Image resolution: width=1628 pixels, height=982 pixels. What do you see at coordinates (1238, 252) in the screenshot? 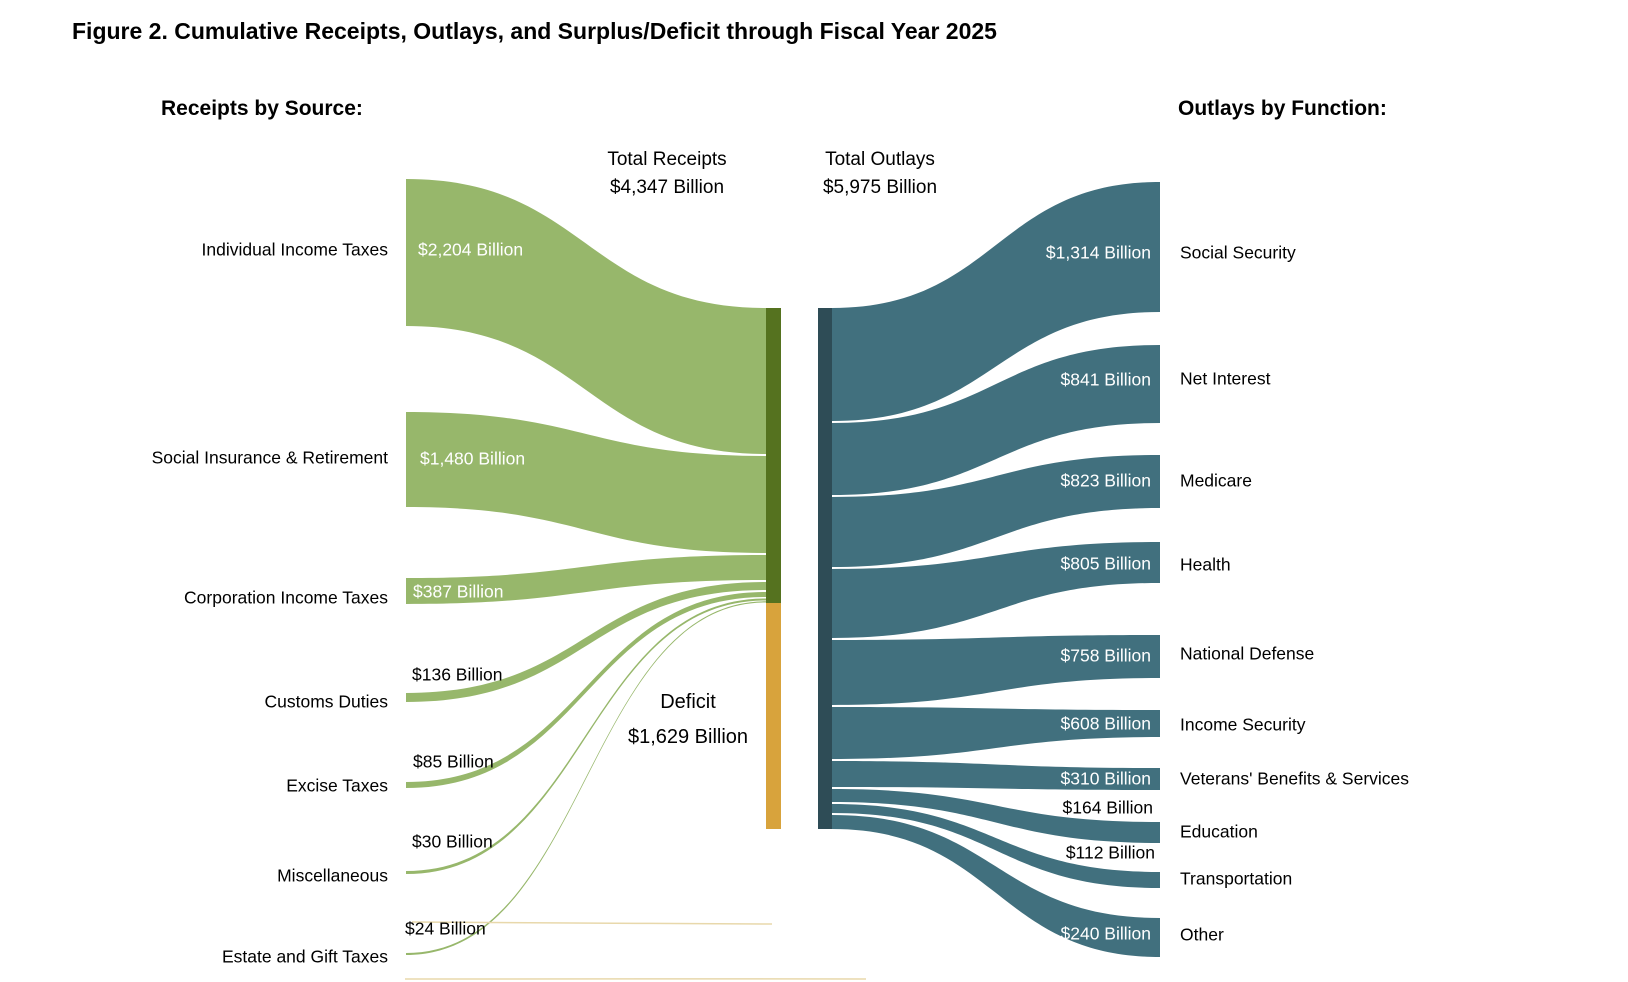
I see `outlays-label-social-security: Social Security` at bounding box center [1238, 252].